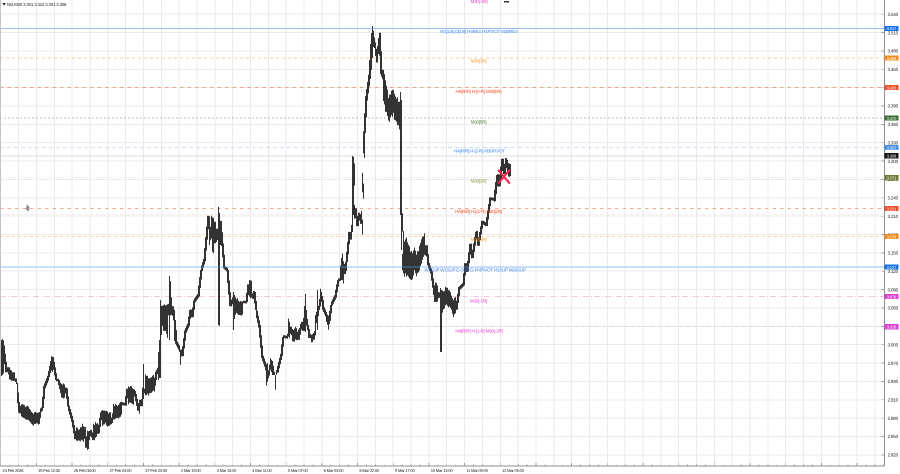  I want to click on svg-text: M30[-3R], so click(479, 2).